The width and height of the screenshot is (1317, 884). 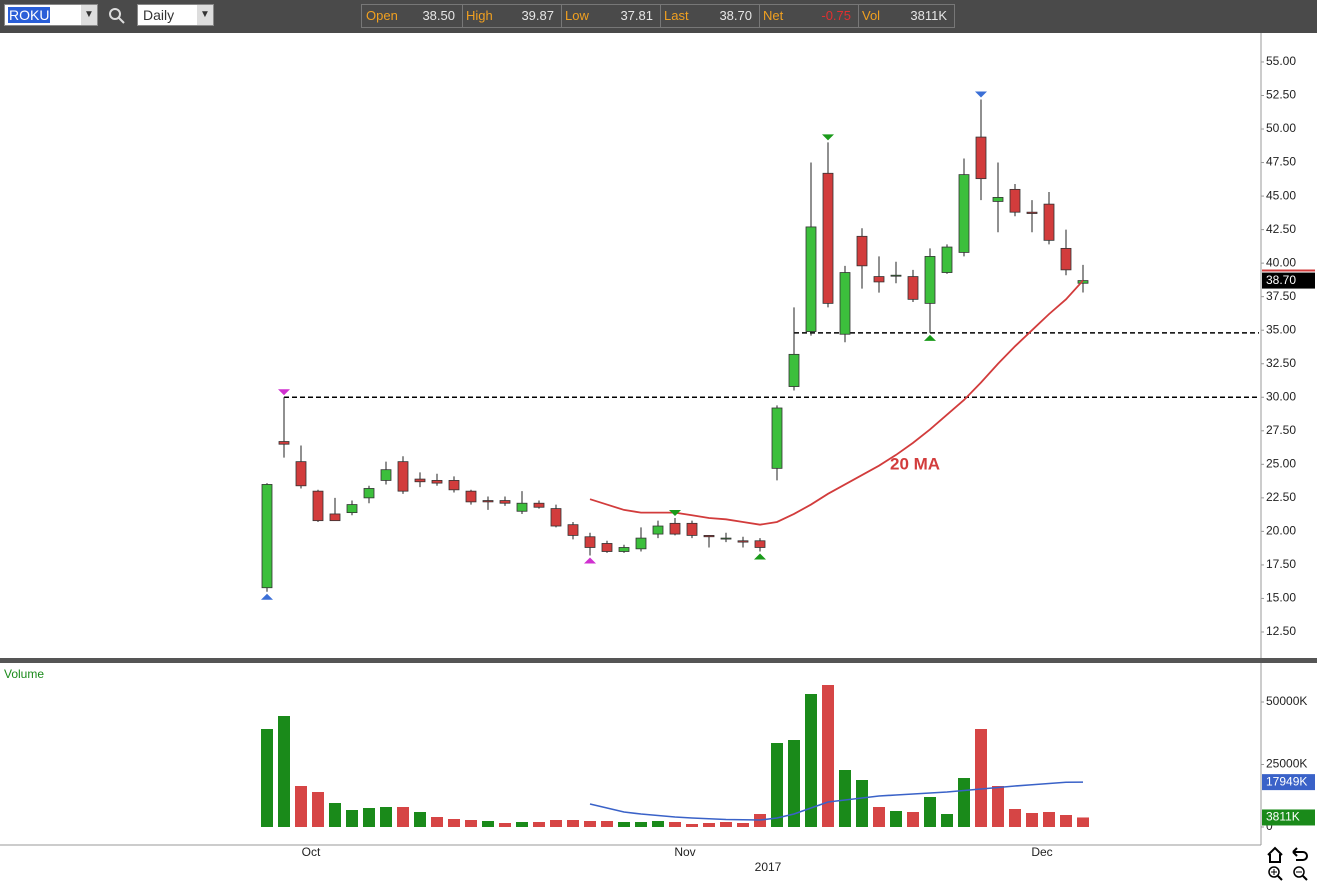 What do you see at coordinates (1300, 854) in the screenshot?
I see `undo-button` at bounding box center [1300, 854].